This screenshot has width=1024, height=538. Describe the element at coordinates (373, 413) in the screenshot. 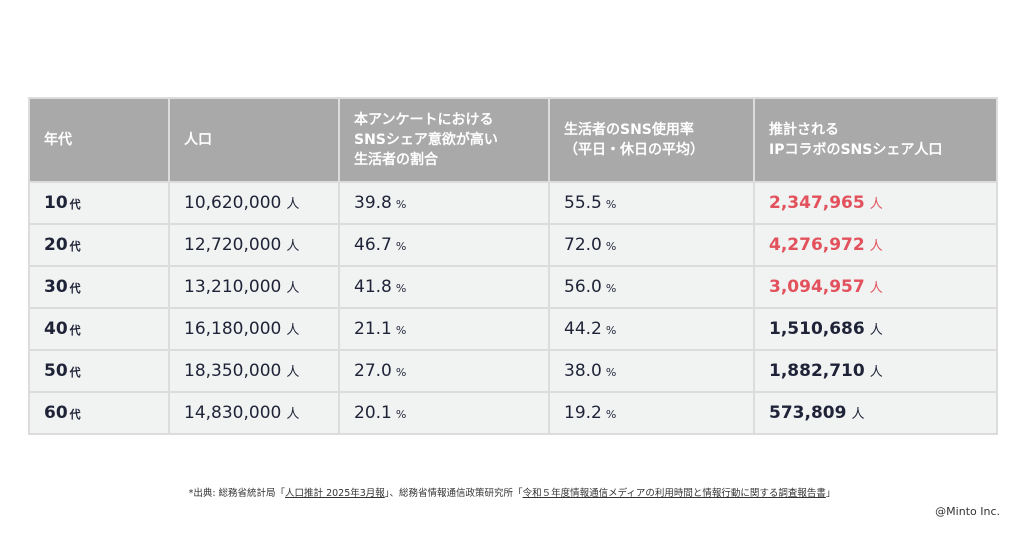

I see `intent-value: 20.1` at that location.